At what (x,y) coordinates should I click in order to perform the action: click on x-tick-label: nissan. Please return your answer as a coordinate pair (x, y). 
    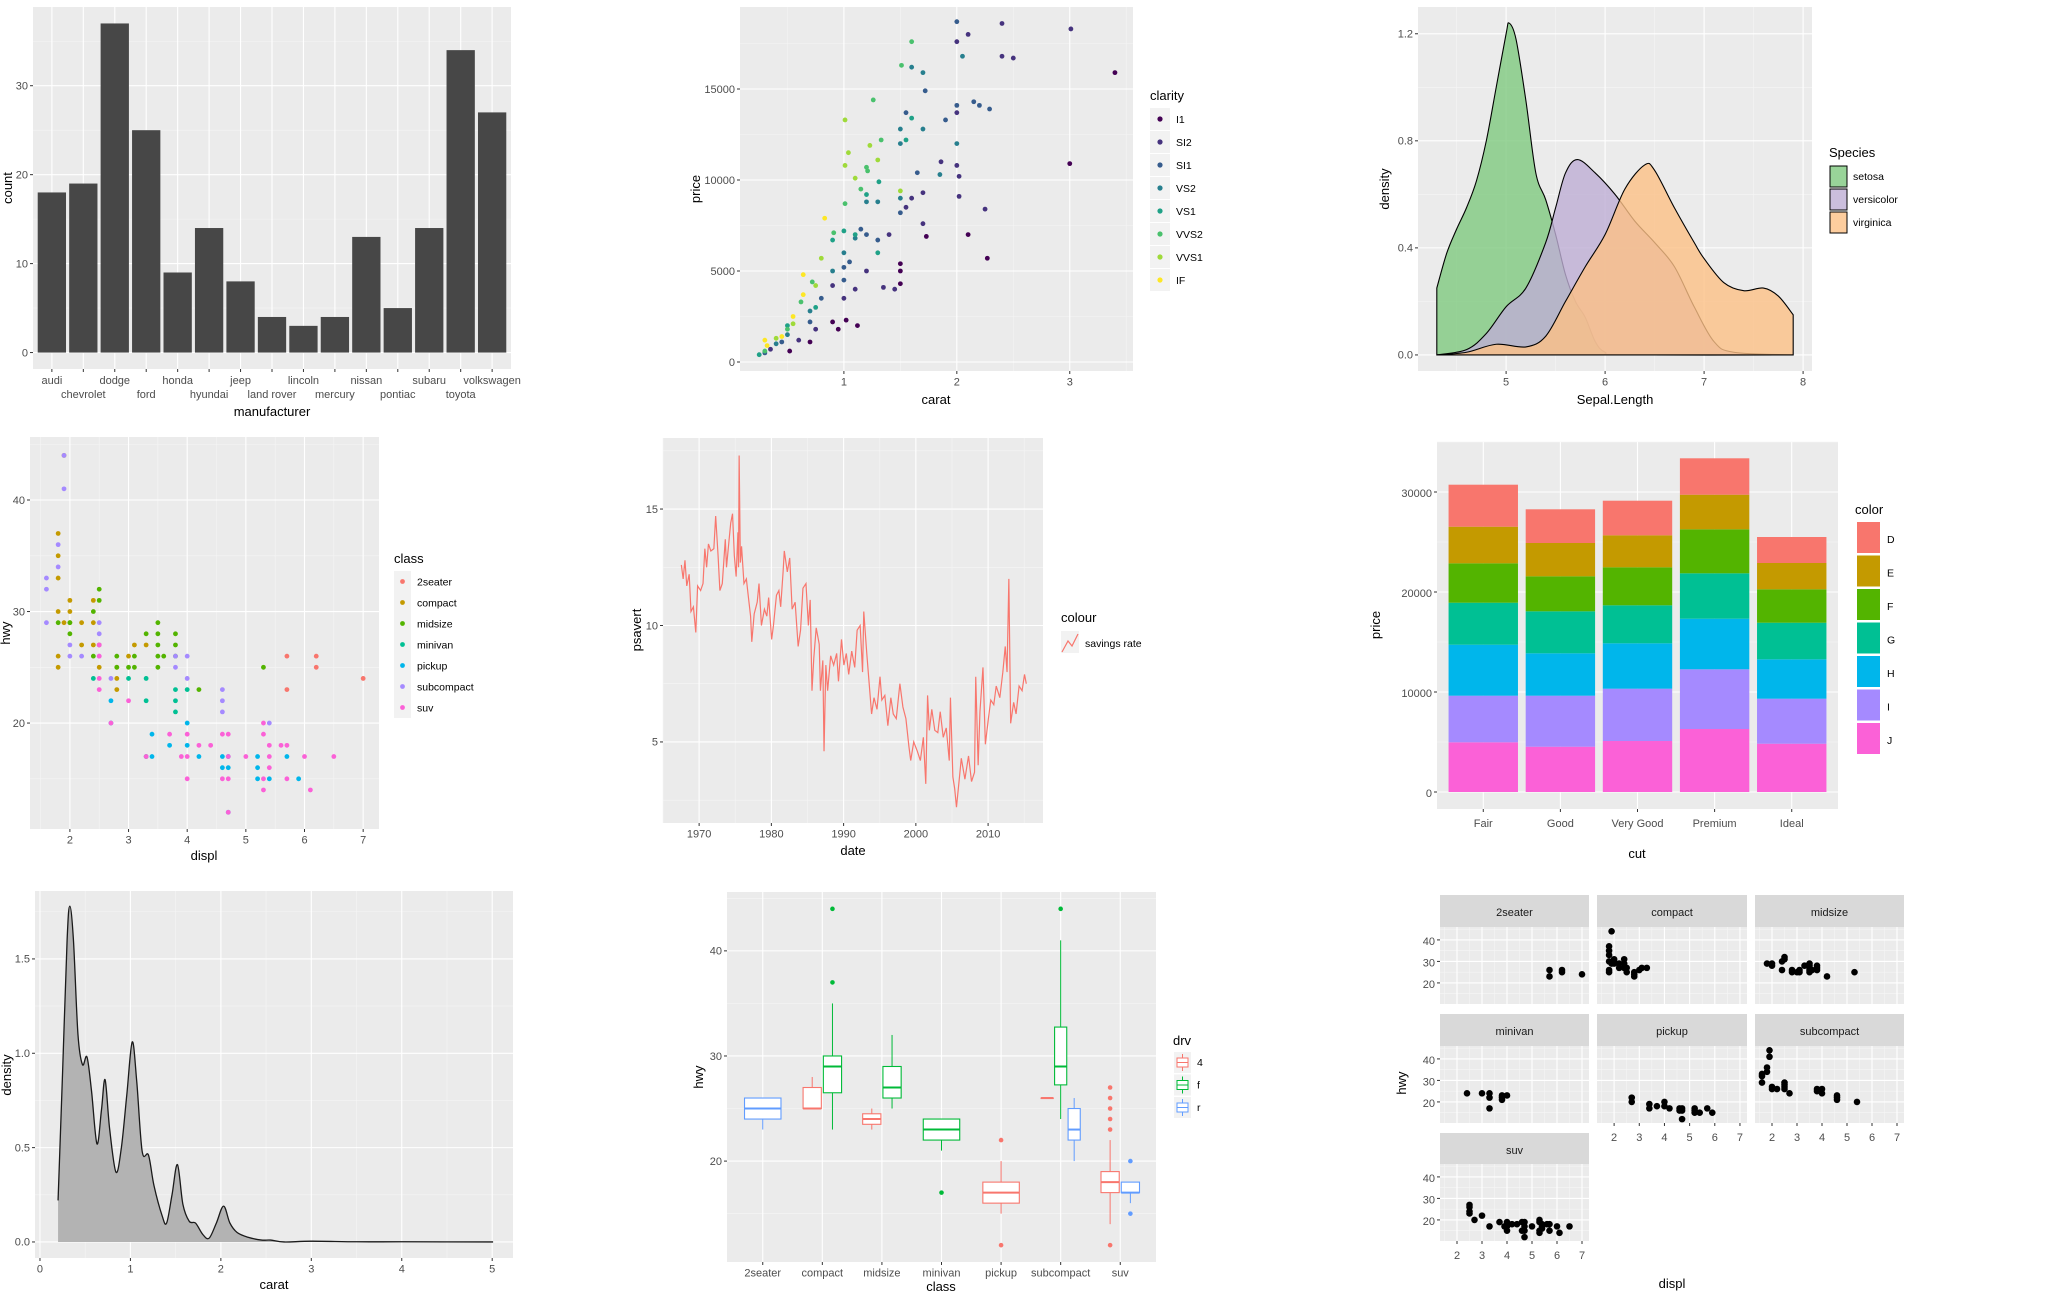
    Looking at the image, I should click on (366, 381).